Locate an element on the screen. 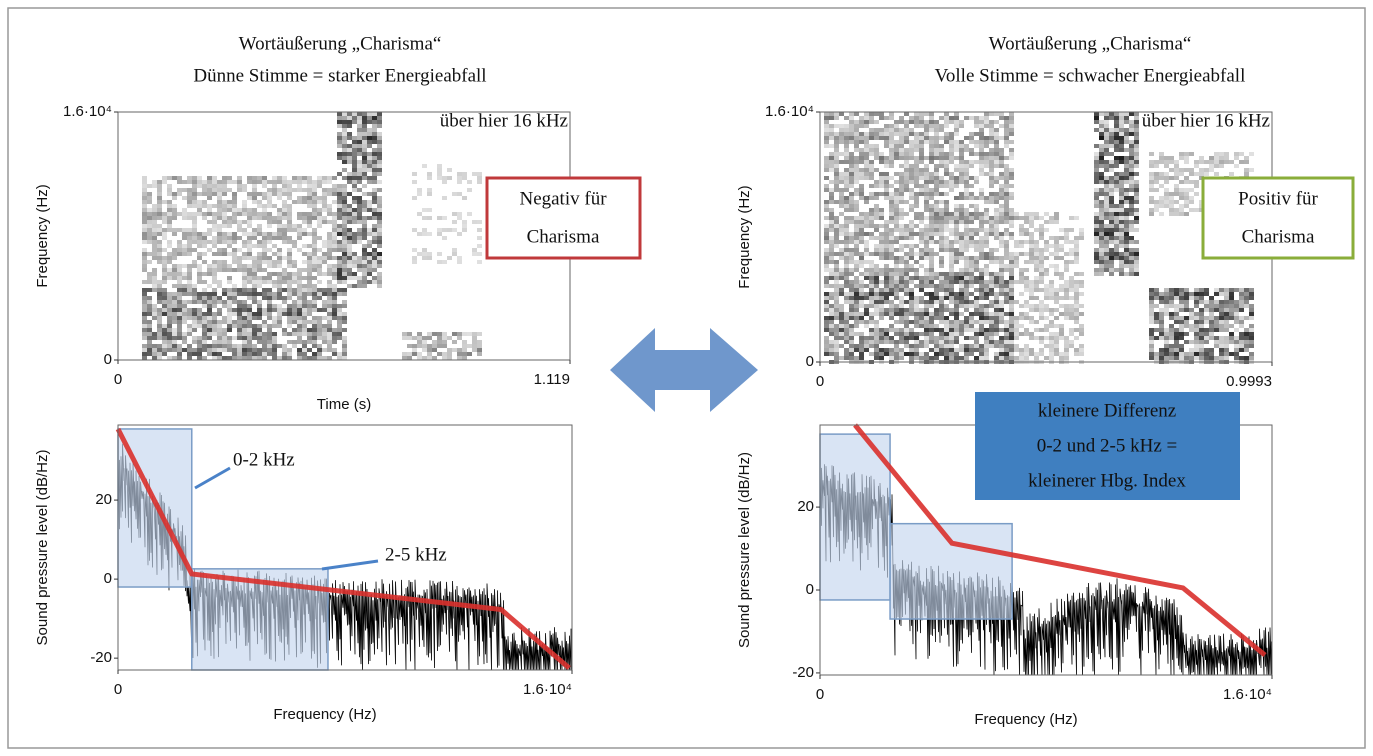 The image size is (1373, 756). chart-title: Wortäußerung „Charisma“ is located at coordinates (1090, 43).